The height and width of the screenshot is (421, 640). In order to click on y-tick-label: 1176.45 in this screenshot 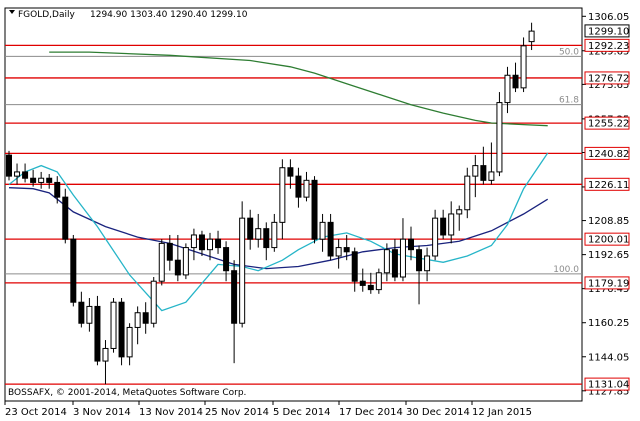, I will do `click(608, 289)`.